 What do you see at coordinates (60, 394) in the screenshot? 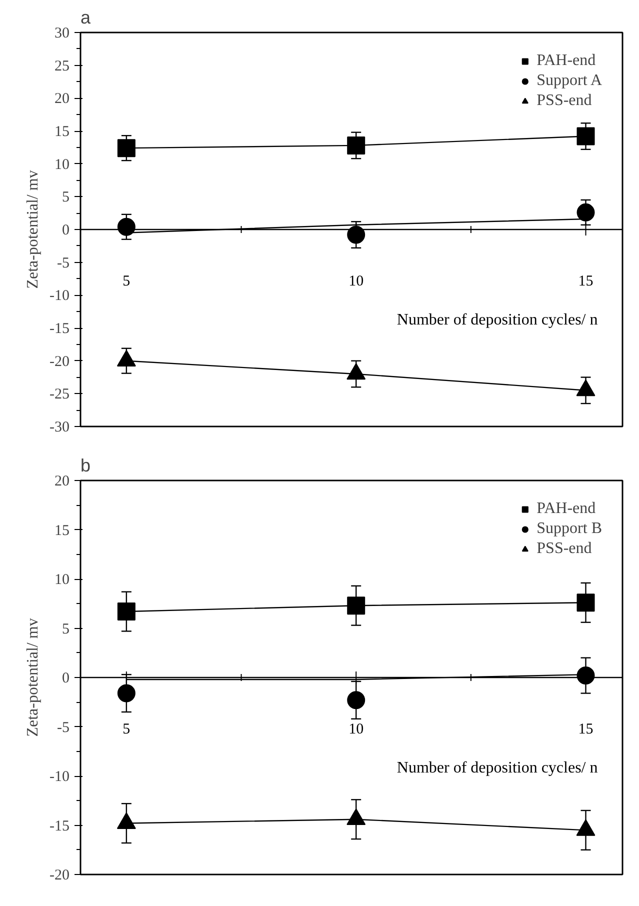
I see `y-tick-label: -25` at bounding box center [60, 394].